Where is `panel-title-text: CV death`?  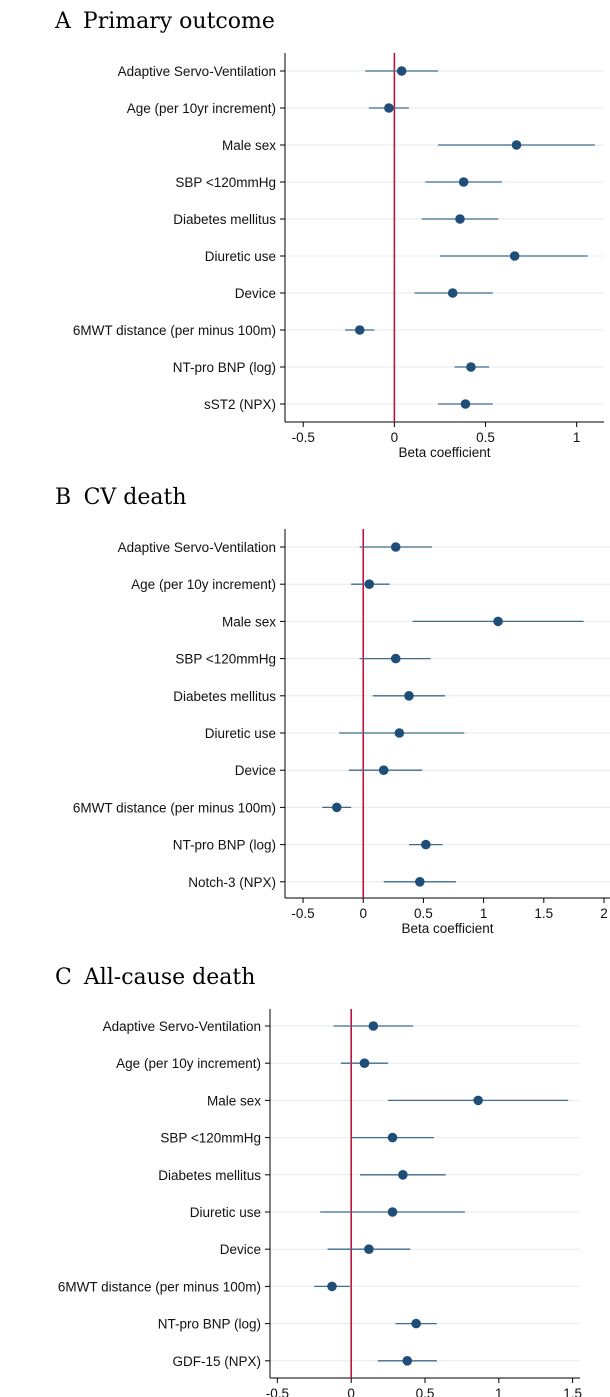 panel-title-text: CV death is located at coordinates (135, 497).